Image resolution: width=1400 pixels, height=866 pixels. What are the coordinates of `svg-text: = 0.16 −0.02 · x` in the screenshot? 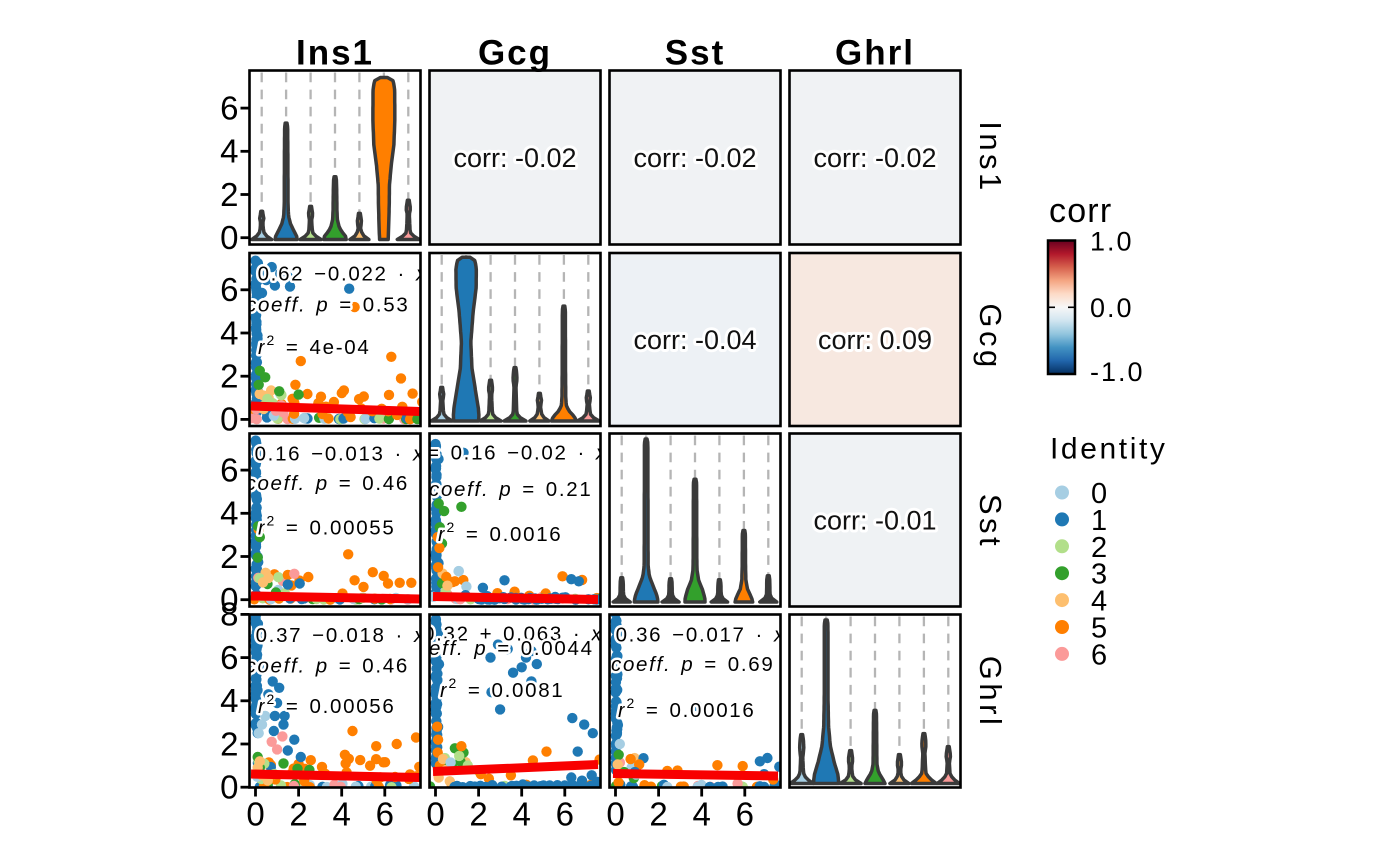 It's located at (517, 453).